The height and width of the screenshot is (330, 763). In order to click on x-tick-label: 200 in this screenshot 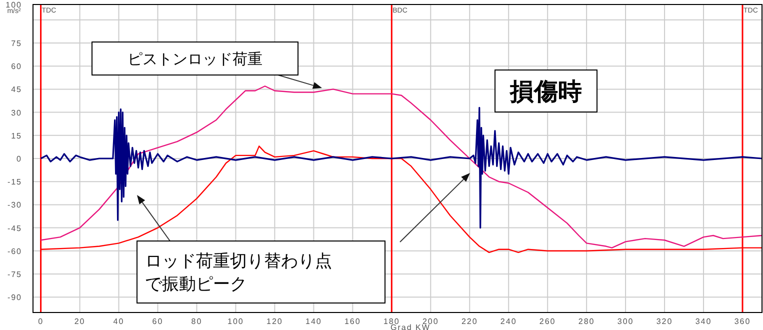, I will do `click(430, 321)`.